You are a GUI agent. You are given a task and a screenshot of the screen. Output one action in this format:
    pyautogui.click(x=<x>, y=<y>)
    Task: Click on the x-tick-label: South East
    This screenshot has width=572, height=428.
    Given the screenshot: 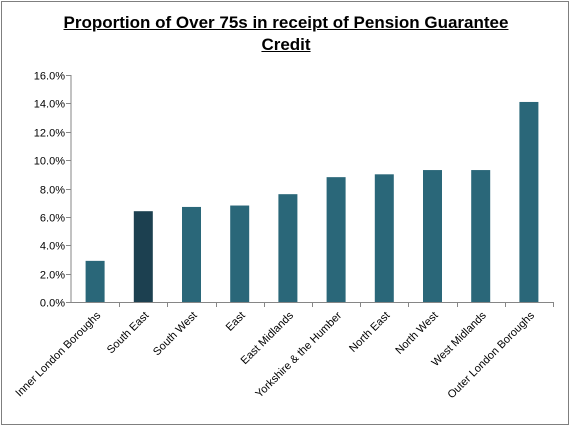 What is the action you would take?
    pyautogui.click(x=128, y=333)
    